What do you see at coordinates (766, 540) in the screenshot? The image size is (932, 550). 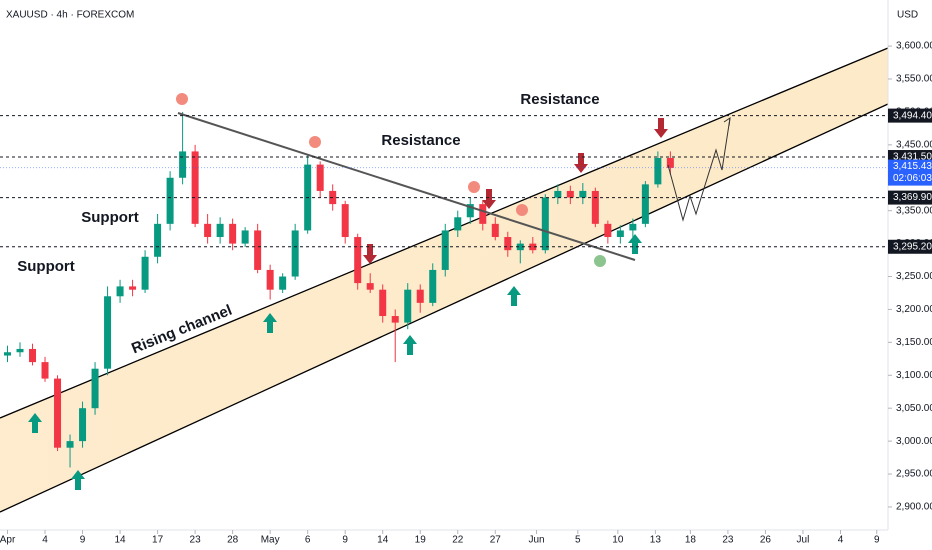 I see `x-tick-label: 26` at bounding box center [766, 540].